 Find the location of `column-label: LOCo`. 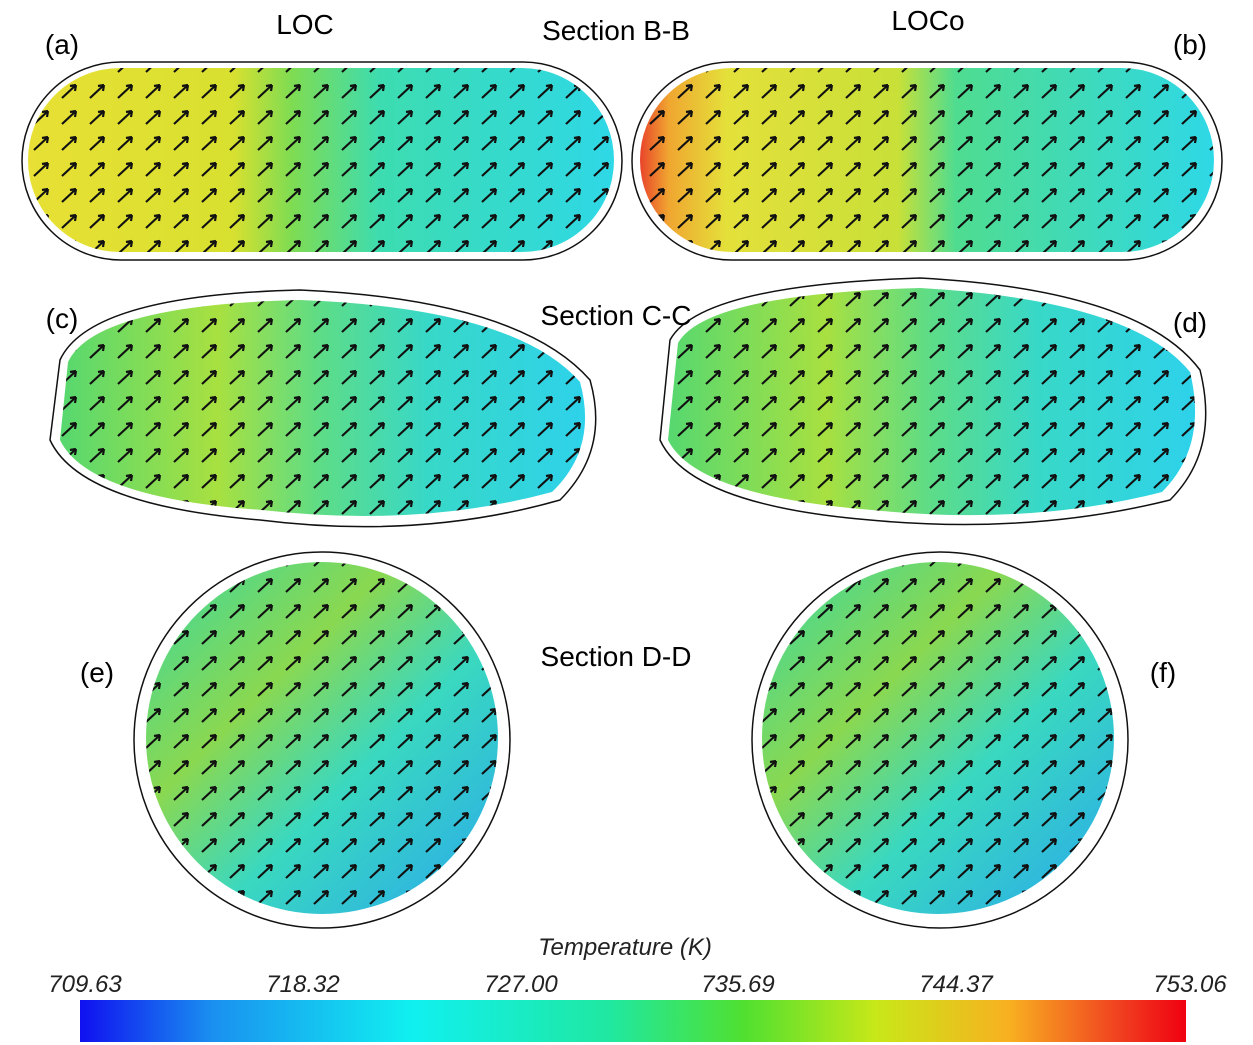

column-label: LOCo is located at coordinates (927, 20).